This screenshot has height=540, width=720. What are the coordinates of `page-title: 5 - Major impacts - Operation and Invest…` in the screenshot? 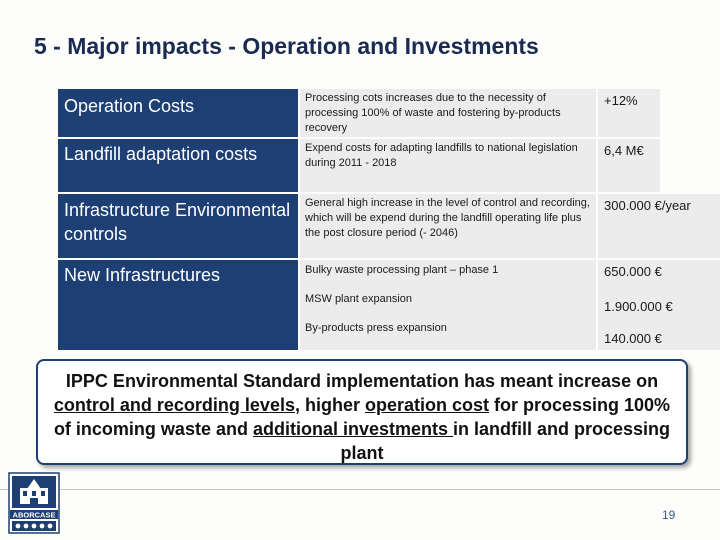 It's located at (286, 46).